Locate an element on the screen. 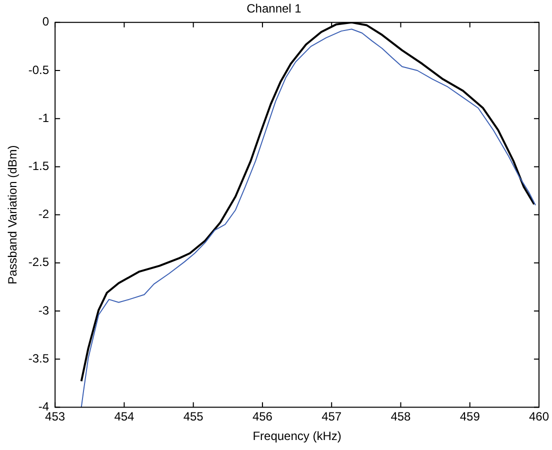  y-tick-label: -1.5 is located at coordinates (39, 166).